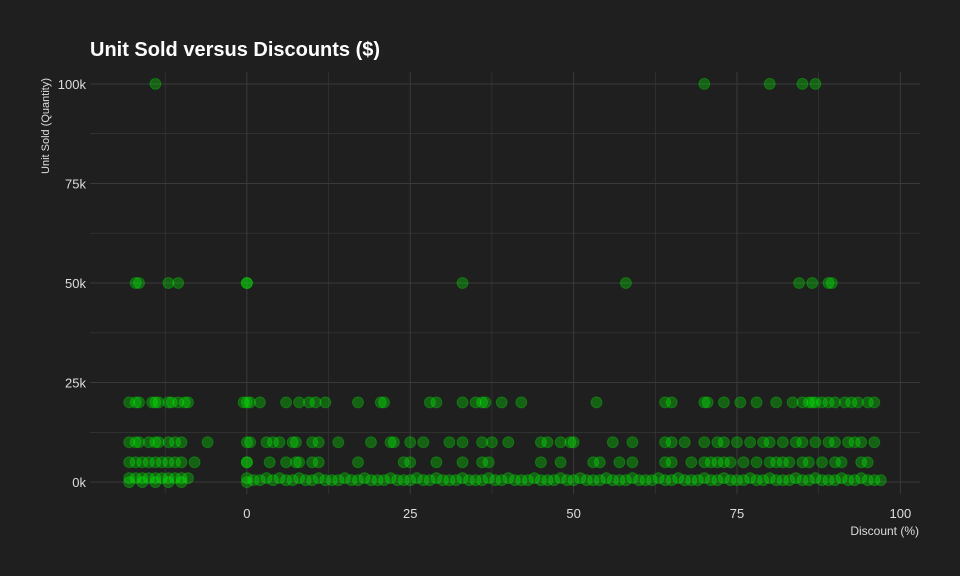 This screenshot has width=960, height=576. What do you see at coordinates (573, 513) in the screenshot?
I see `x-tick-label: 50` at bounding box center [573, 513].